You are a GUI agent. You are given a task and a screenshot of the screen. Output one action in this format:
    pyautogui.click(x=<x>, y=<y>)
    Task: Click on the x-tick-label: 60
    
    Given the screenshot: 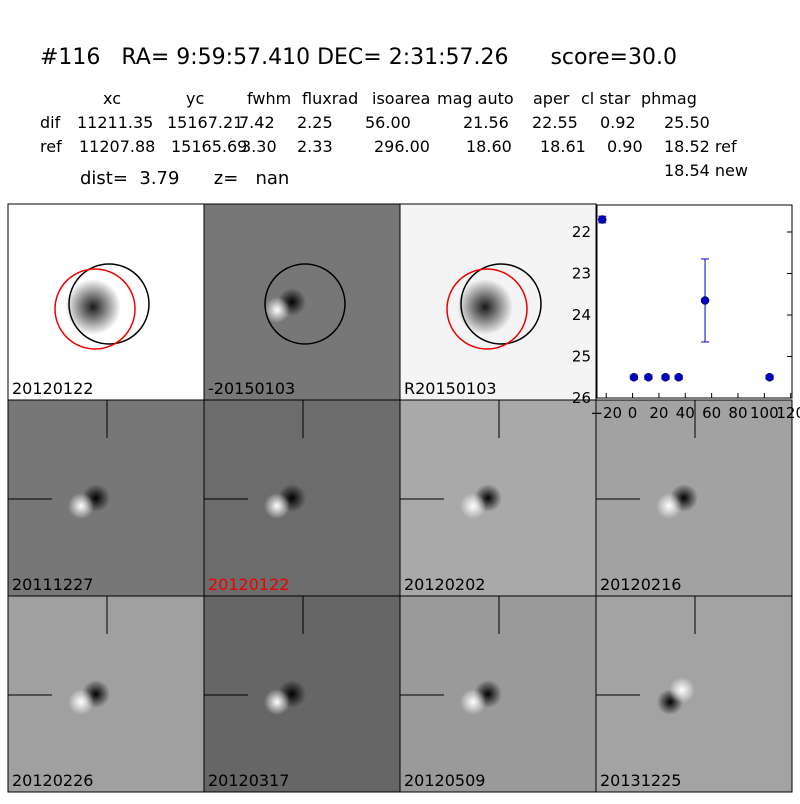 What is the action you would take?
    pyautogui.click(x=711, y=413)
    